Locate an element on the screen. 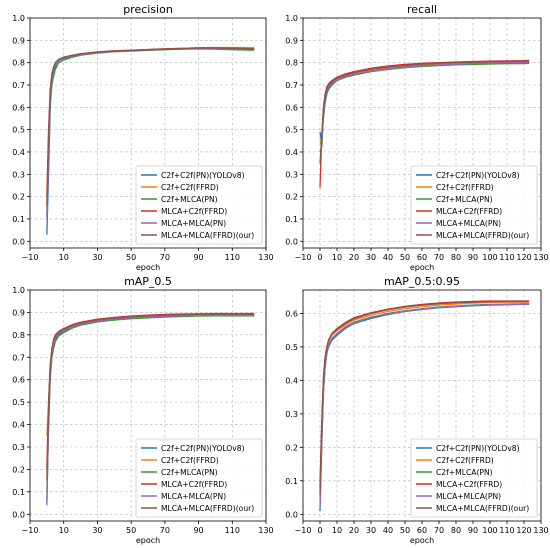 This screenshot has width=550, height=548. x-tick-label: 130 is located at coordinates (265, 530).